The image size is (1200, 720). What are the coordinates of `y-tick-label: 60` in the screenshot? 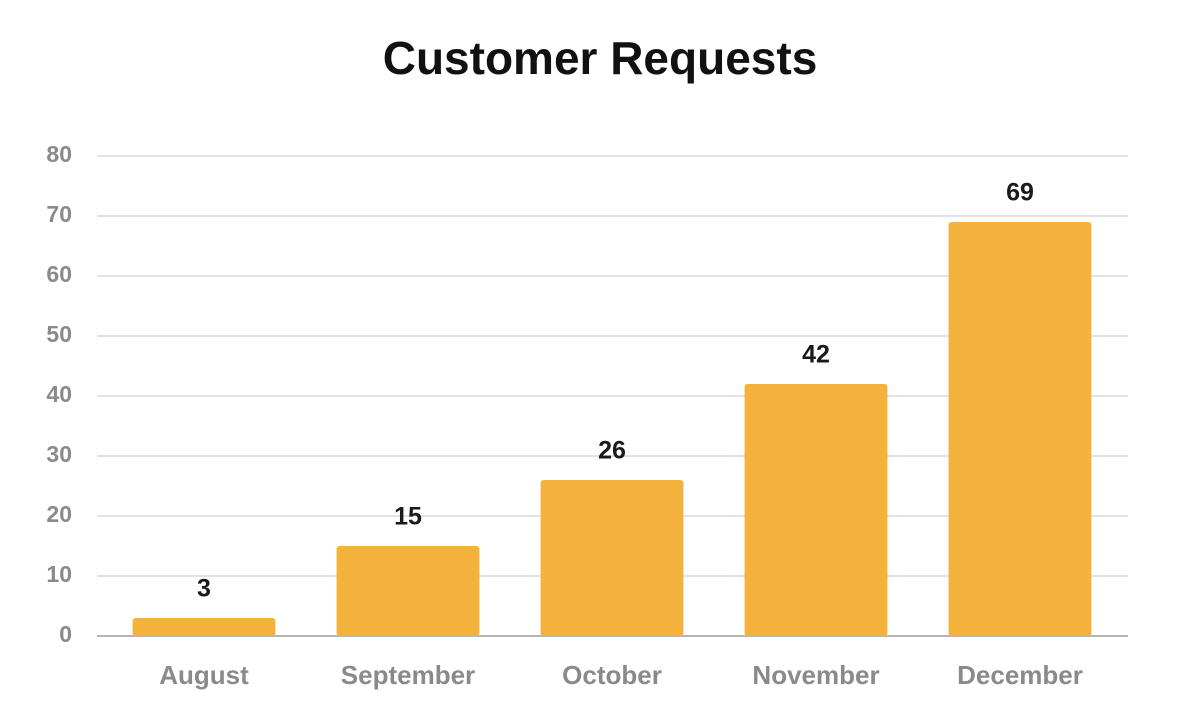 It's located at (59, 274).